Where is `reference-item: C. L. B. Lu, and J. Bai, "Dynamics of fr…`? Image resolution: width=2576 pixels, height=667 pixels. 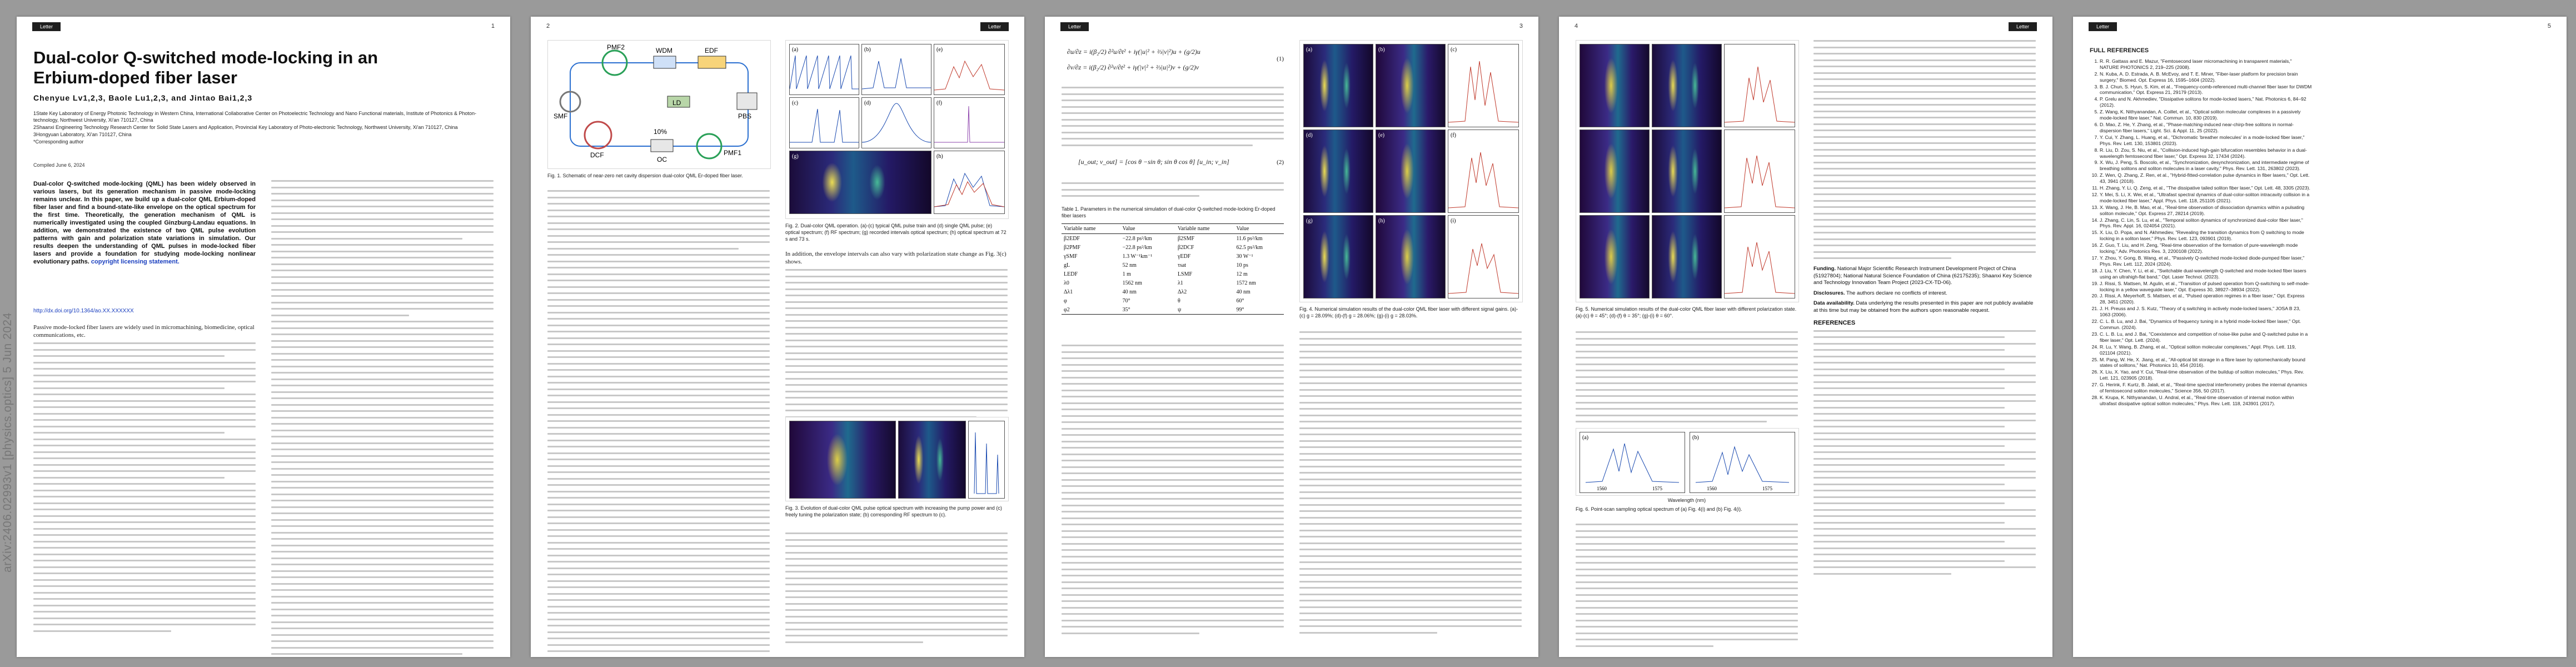 reference-item: C. L. B. Lu, and J. Bai, "Dynamics of fr… is located at coordinates (2206, 324).